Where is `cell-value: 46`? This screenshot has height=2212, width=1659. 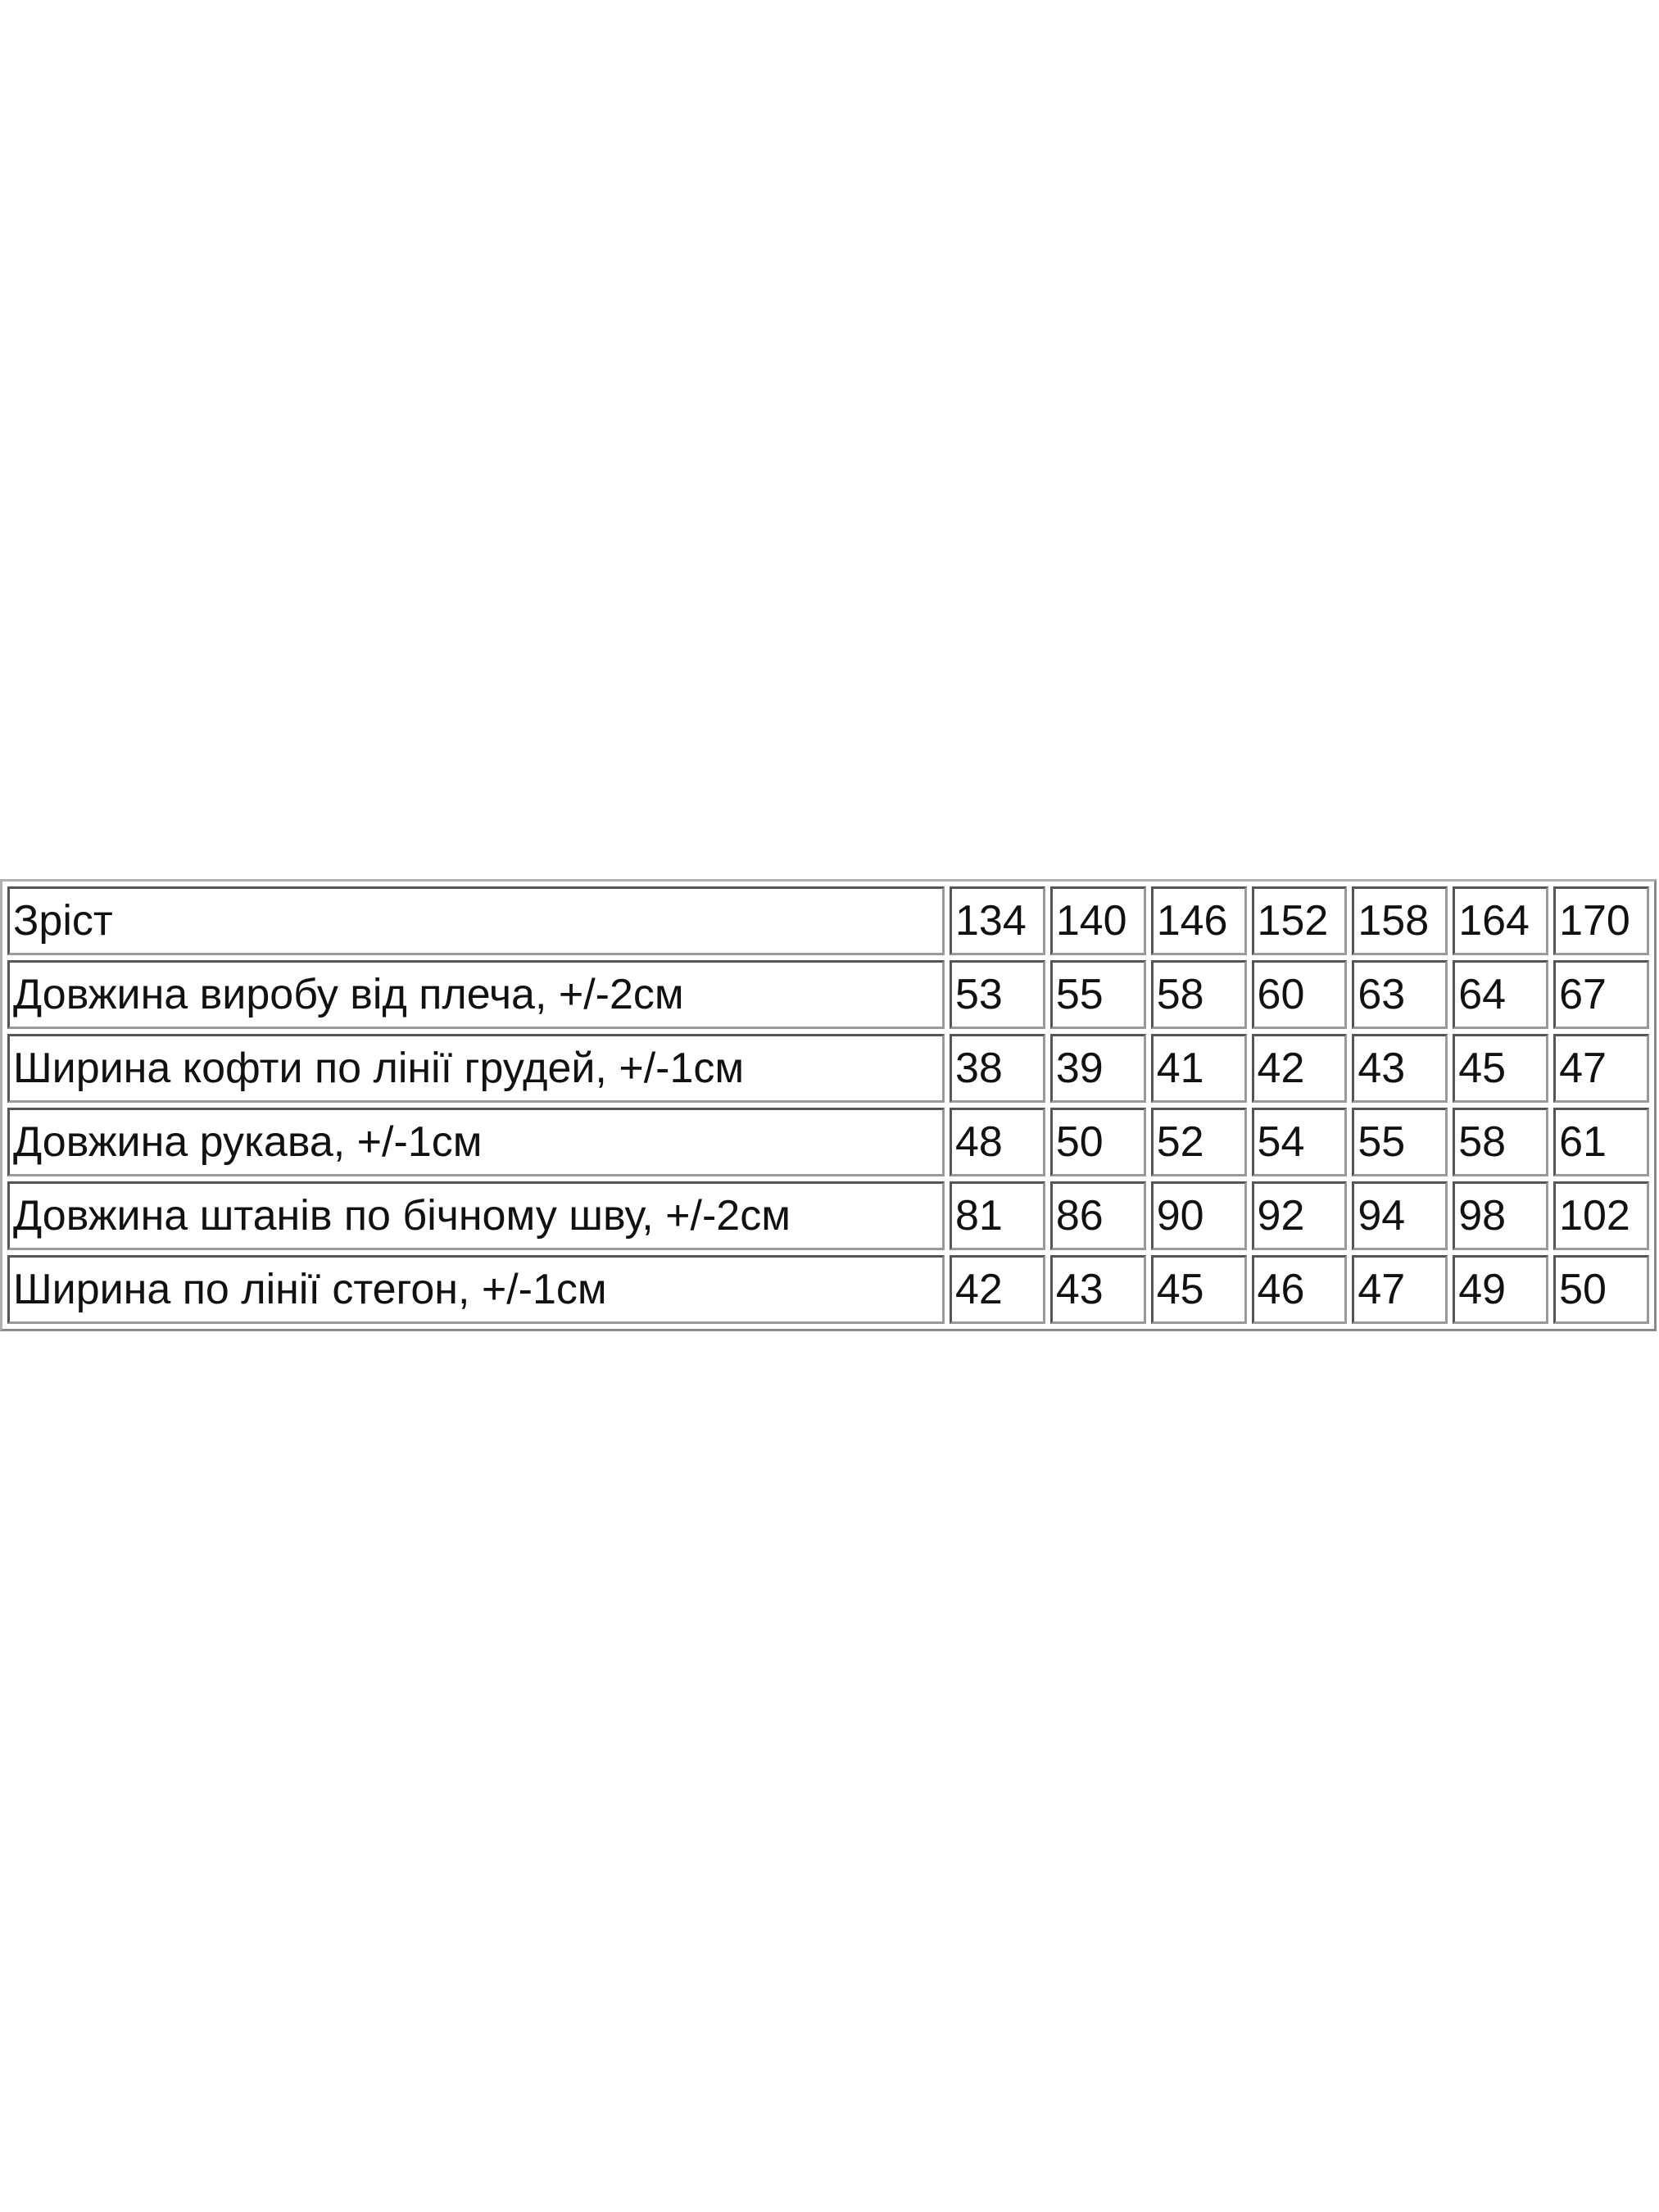 cell-value: 46 is located at coordinates (1299, 1289).